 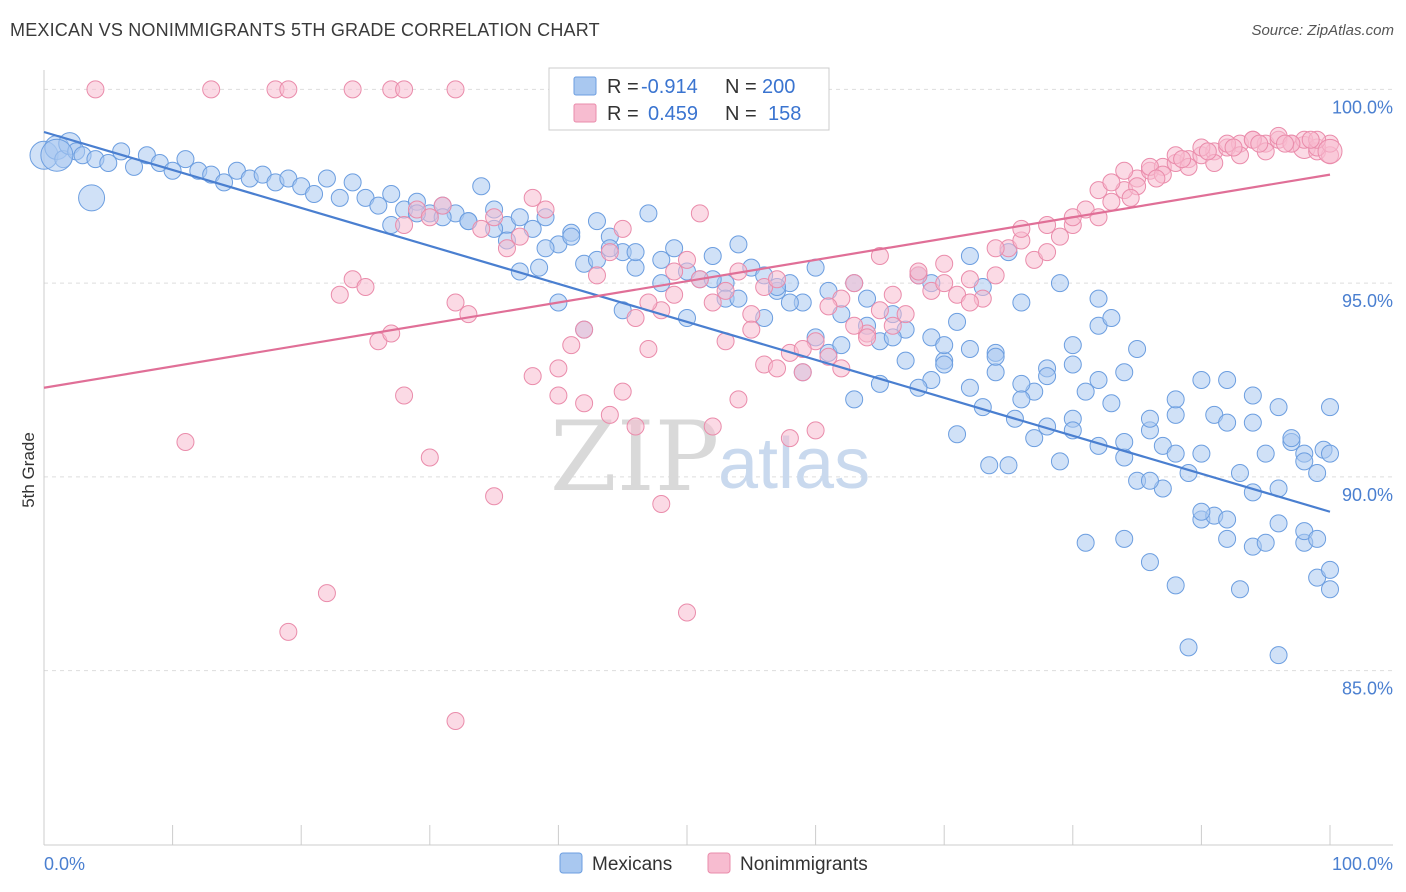 I want to click on y-tick-label-0: 85.0%, so click(x=1367, y=689).